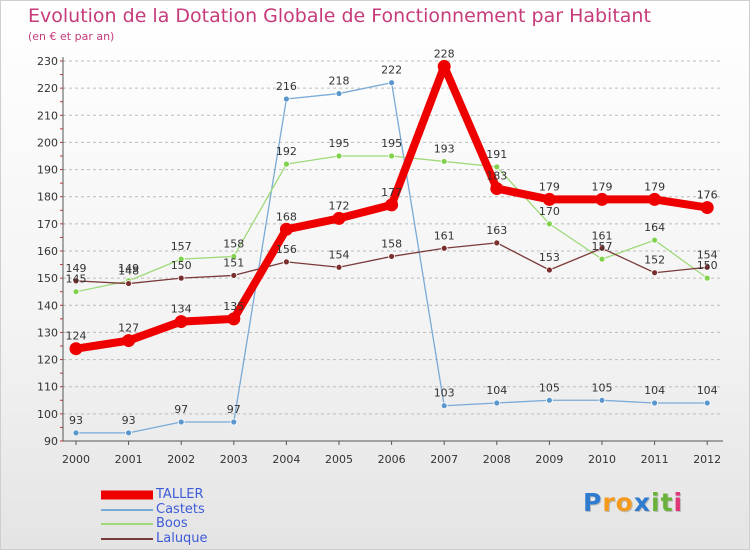  I want to click on x-tick-label-2008: 2008, so click(497, 459).